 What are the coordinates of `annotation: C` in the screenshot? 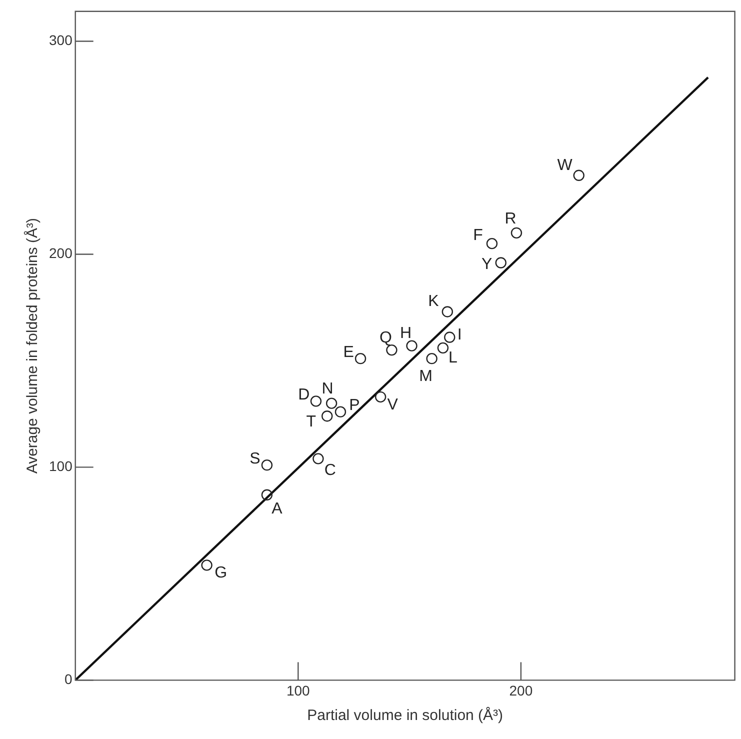 It's located at (330, 471).